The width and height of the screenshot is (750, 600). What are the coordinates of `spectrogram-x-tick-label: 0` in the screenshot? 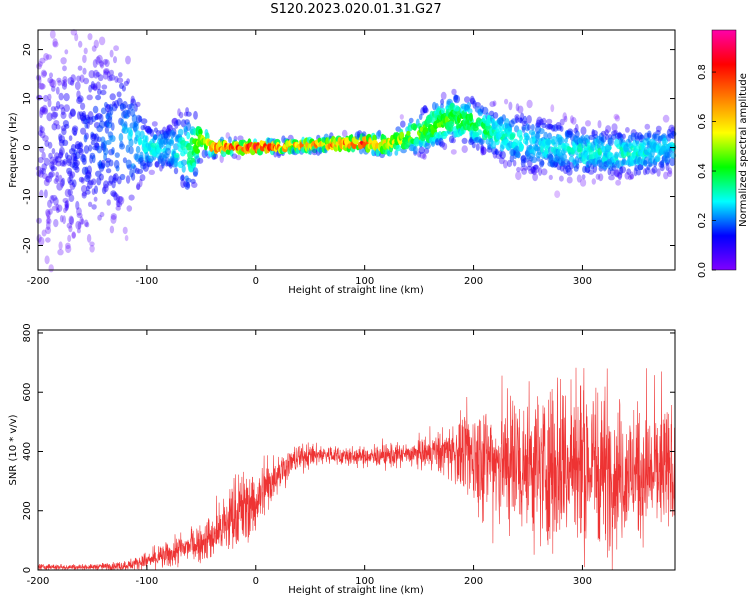 It's located at (256, 281).